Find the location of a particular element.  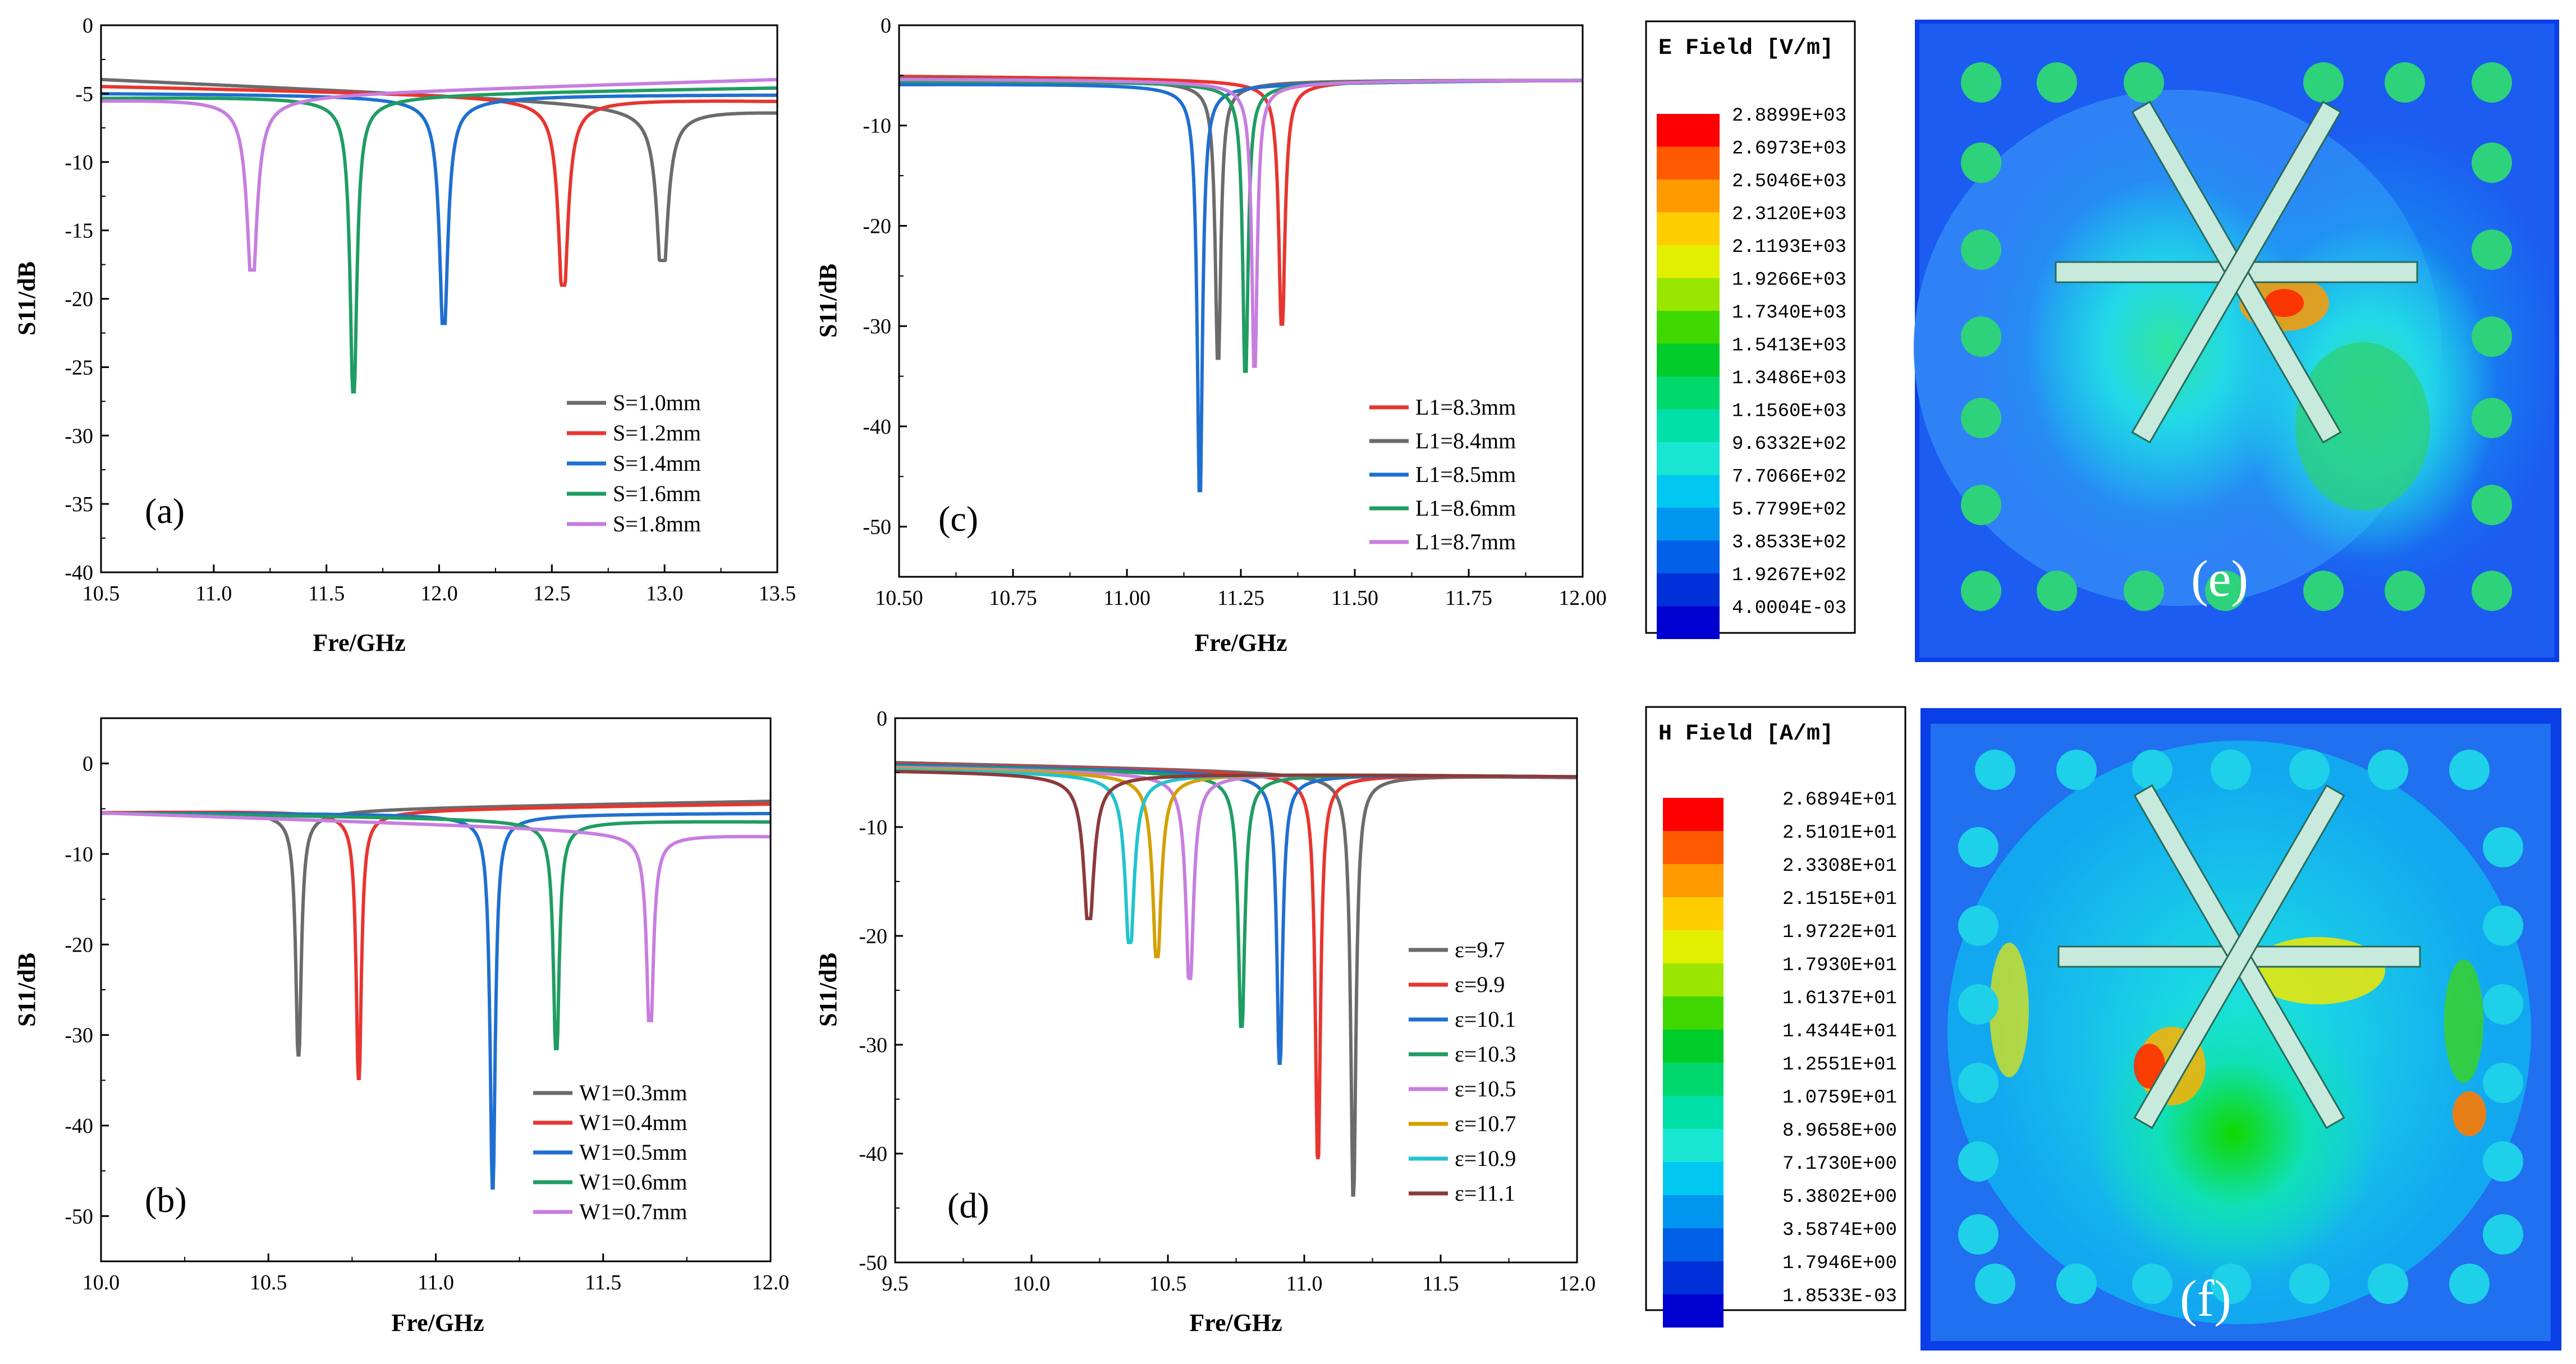

series-line-ε=11.1 is located at coordinates (1236, 845).